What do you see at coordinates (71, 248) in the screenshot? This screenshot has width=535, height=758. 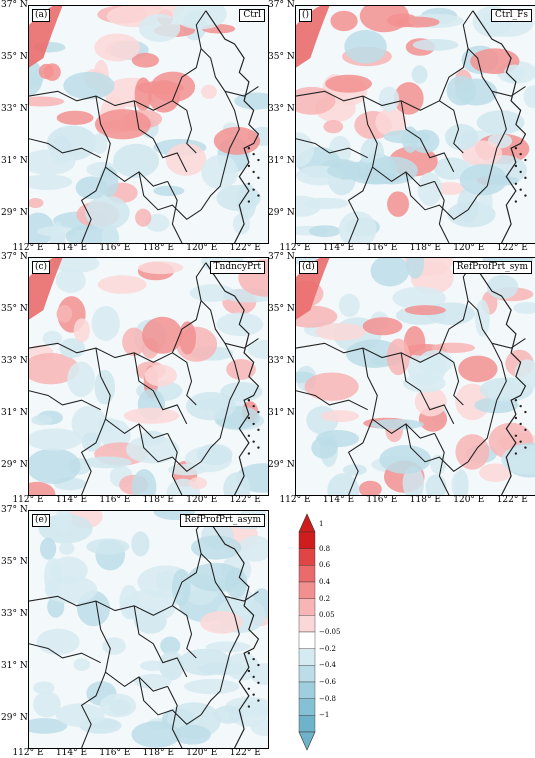 I see `lon-label: 114° E` at bounding box center [71, 248].